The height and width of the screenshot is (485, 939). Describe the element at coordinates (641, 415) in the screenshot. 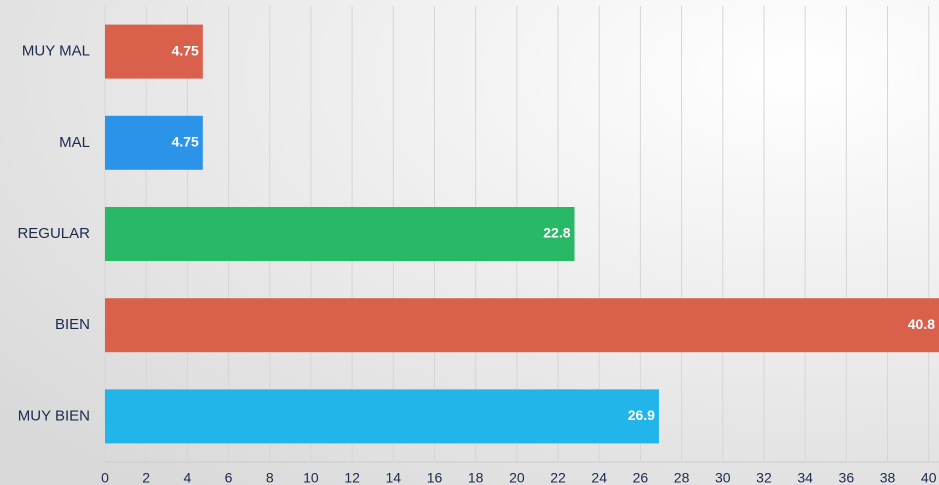

I see `data-label: 26.9` at that location.